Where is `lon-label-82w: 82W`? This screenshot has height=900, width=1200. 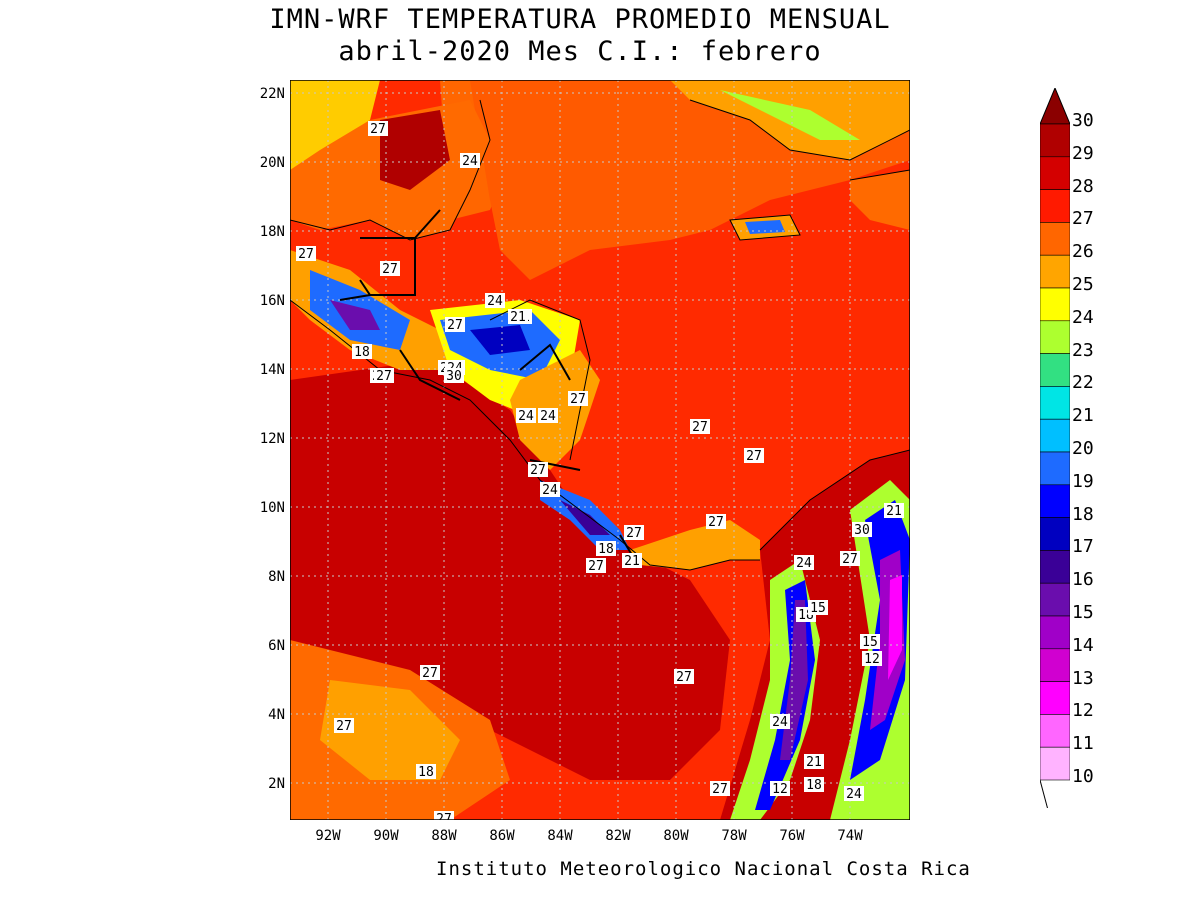
lon-label-82w: 82W is located at coordinates (618, 836).